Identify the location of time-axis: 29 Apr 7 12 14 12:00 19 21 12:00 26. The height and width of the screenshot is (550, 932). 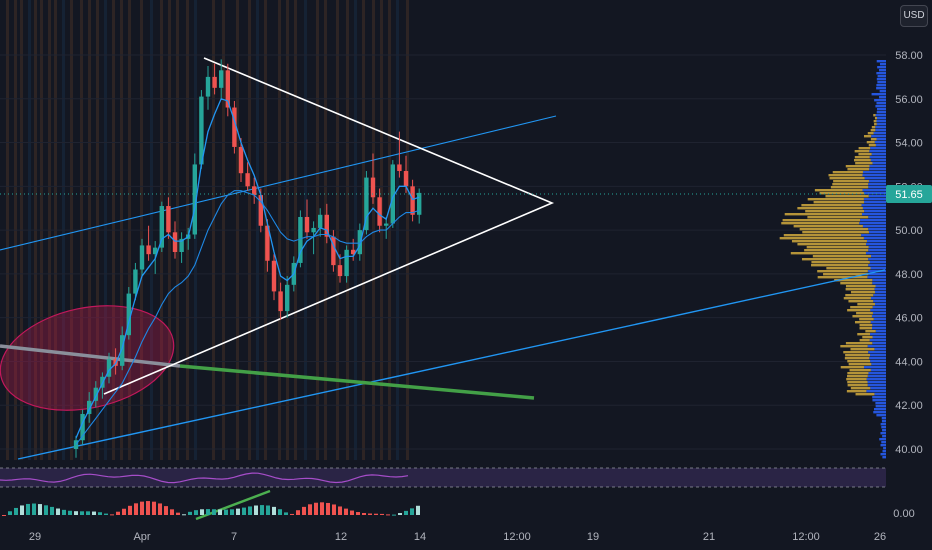
(457, 537).